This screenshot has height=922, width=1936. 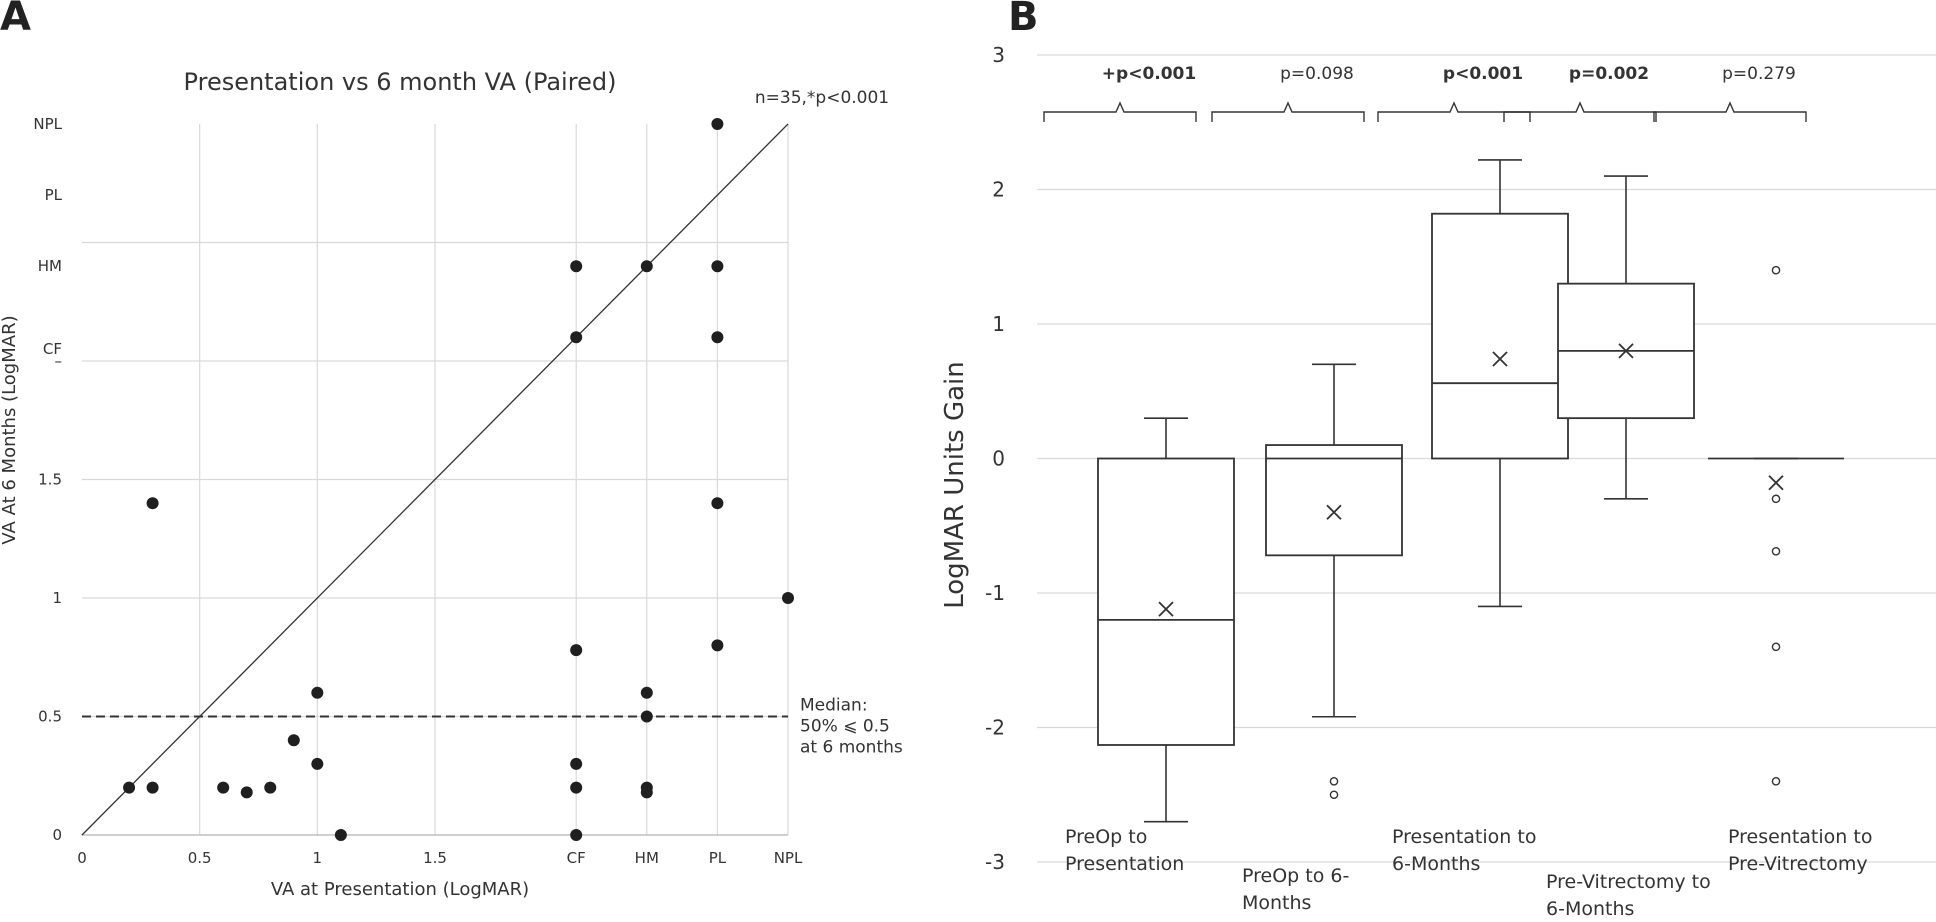 I want to click on category-label-line: PreOp to 6-, so click(x=1295, y=876).